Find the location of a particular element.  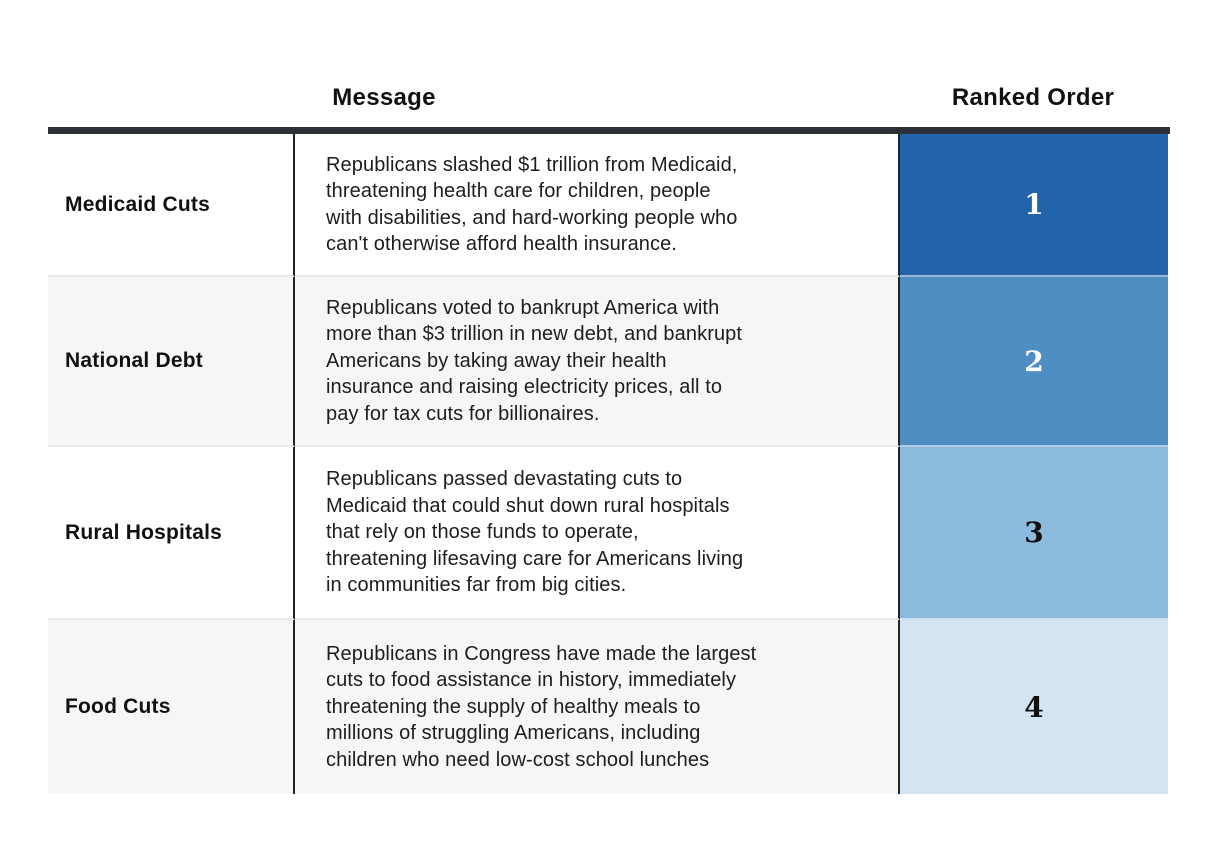

row-label: Rural Hospitals is located at coordinates (171, 533).